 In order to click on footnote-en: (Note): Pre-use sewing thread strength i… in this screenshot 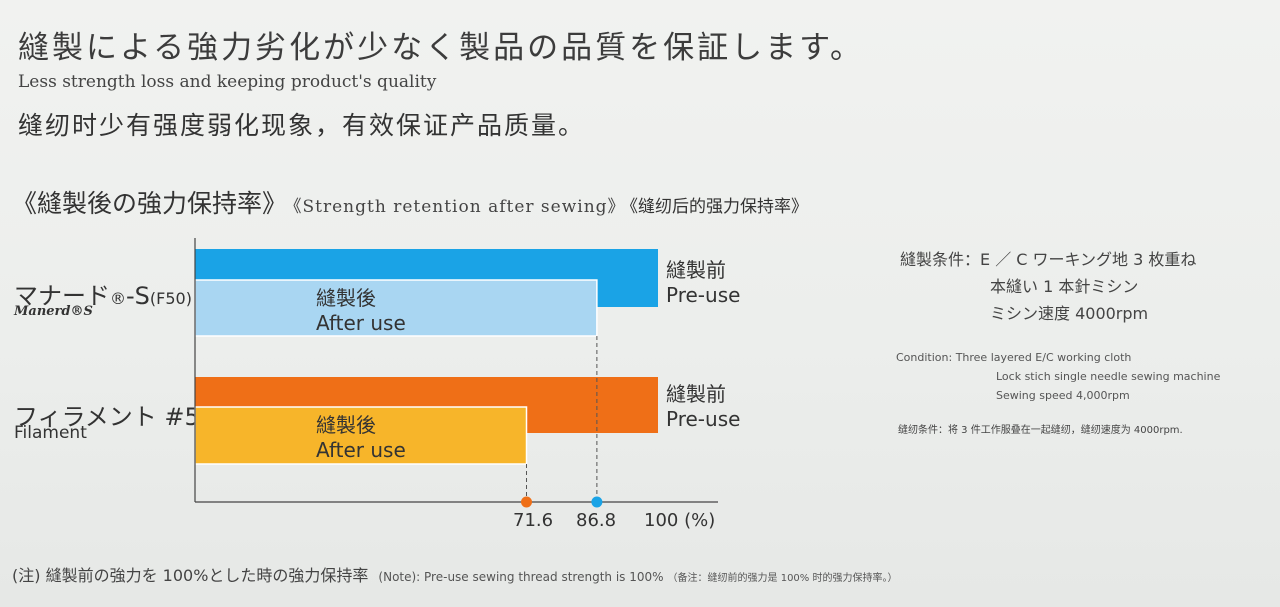, I will do `click(521, 577)`.